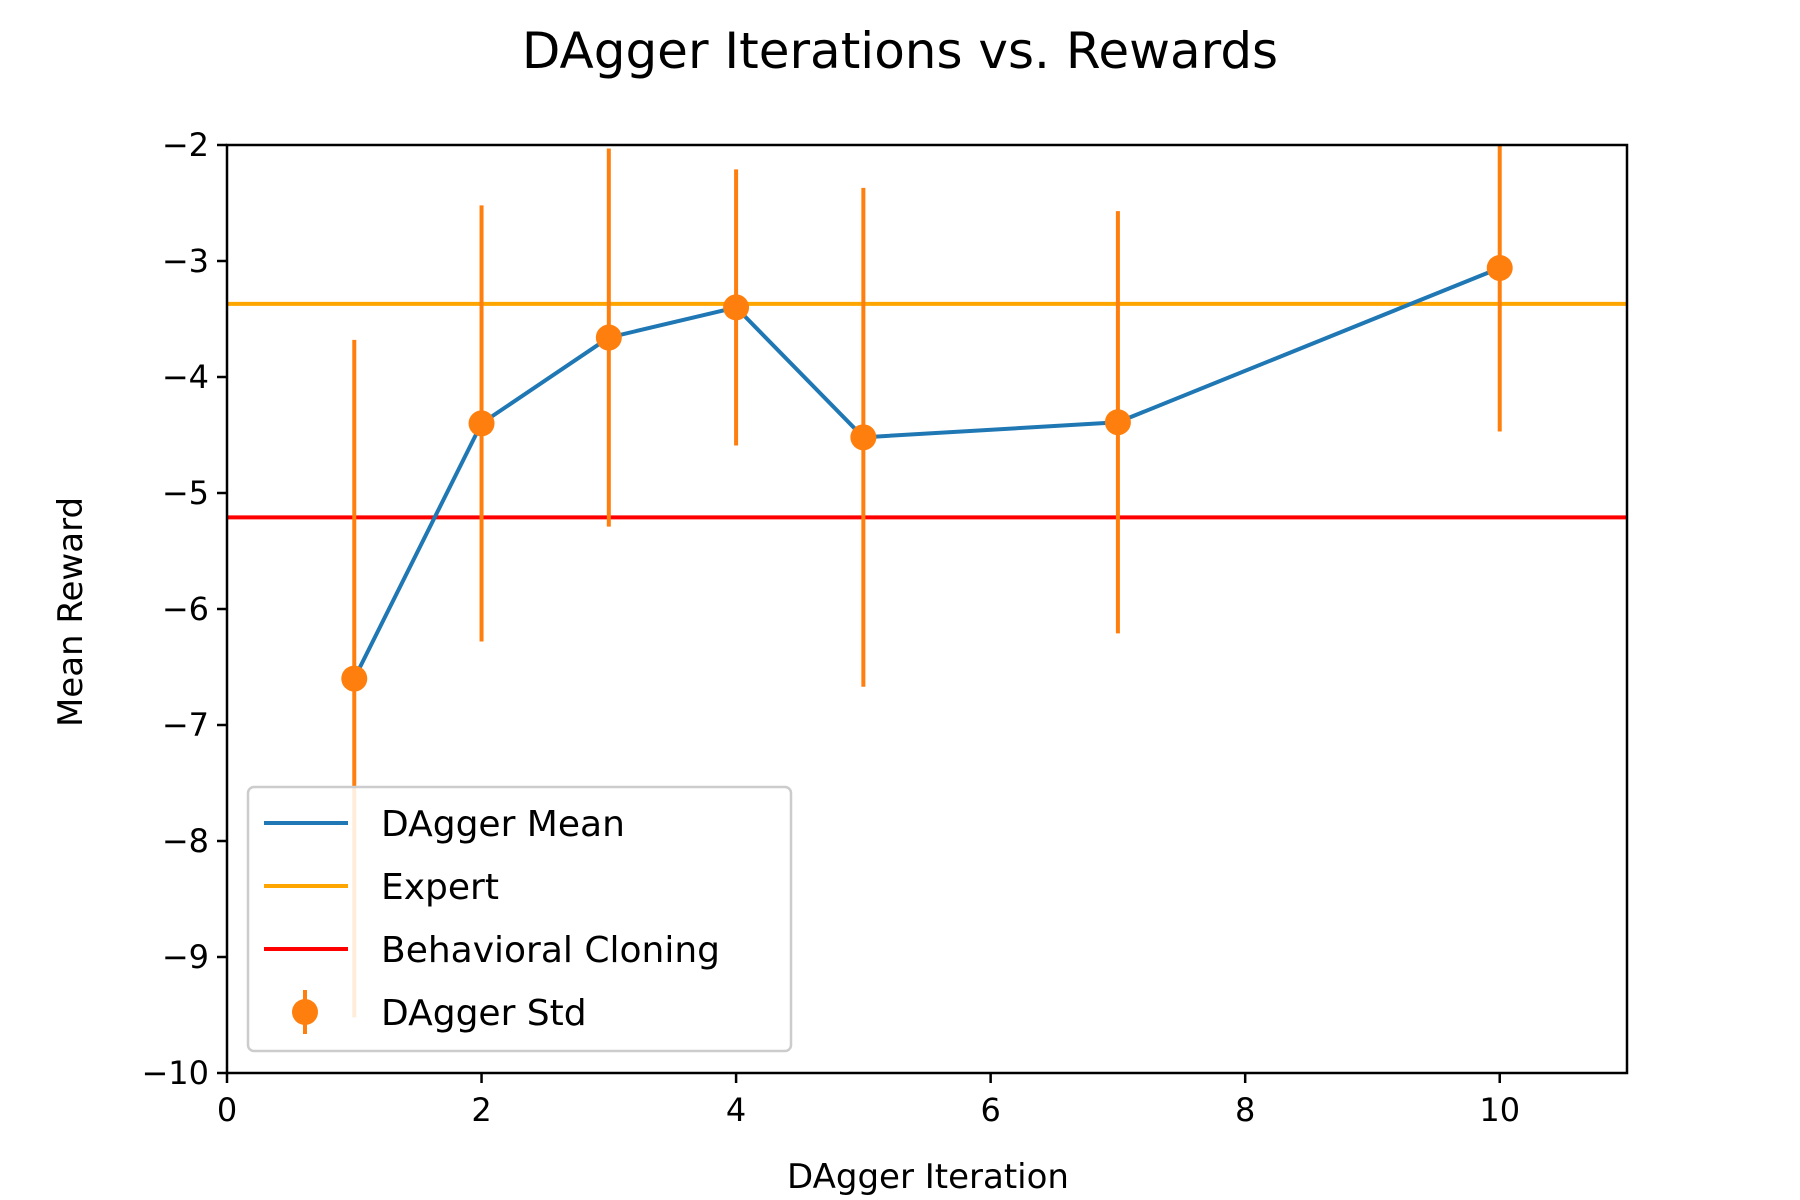  Describe the element at coordinates (927, 410) in the screenshot. I see `reference-lines` at that location.